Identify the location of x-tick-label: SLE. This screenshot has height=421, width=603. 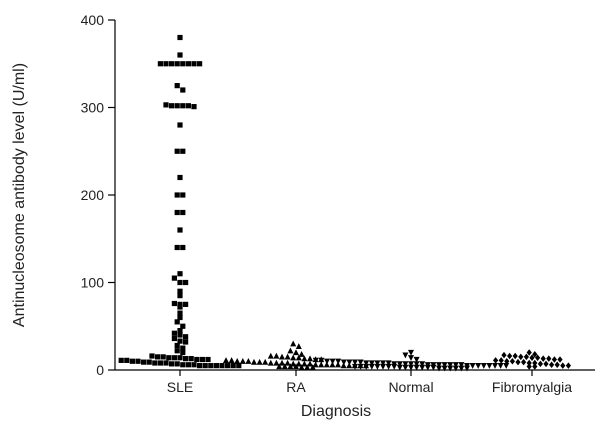
(180, 387).